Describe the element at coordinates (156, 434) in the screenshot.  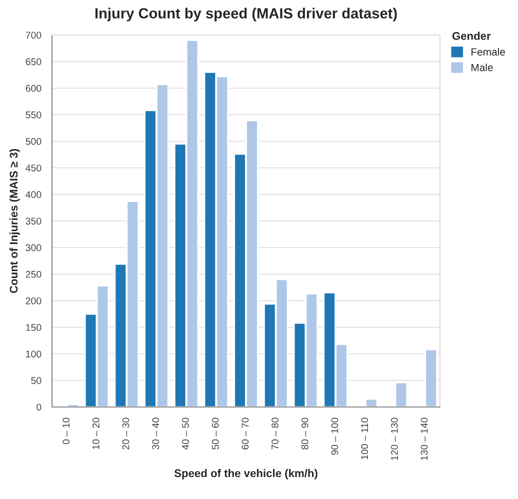
I see `x-tick-label: 30 – 40` at that location.